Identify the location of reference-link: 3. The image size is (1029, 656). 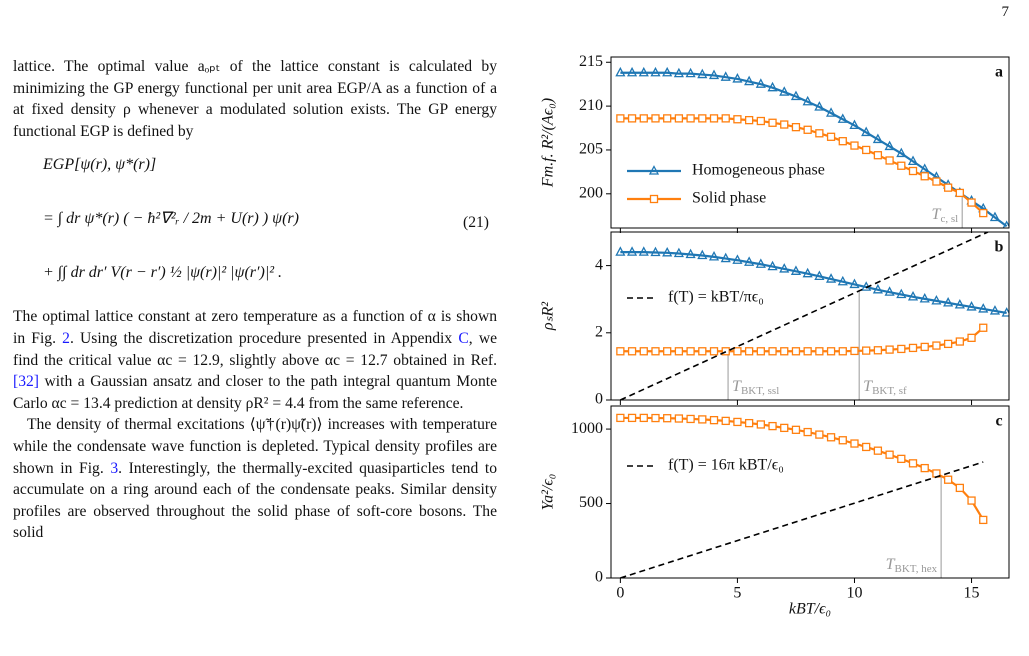
(114, 468).